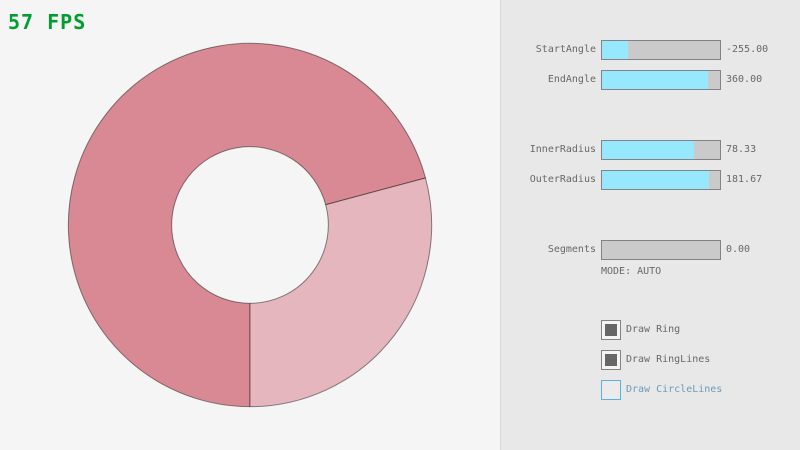 The width and height of the screenshot is (800, 450). I want to click on segments-row: Segments 0.00, so click(650, 250).